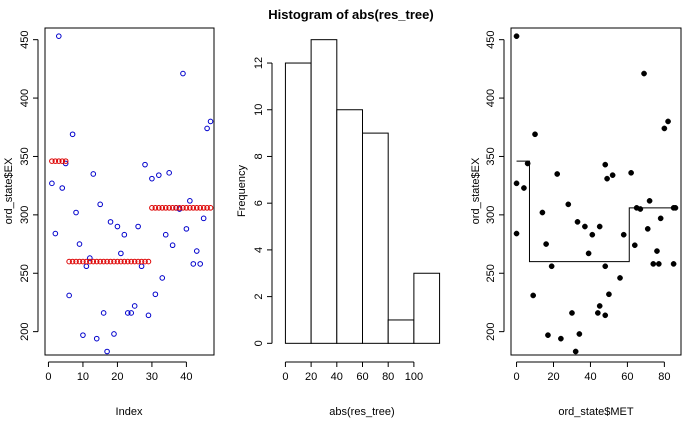  What do you see at coordinates (352, 372) in the screenshot?
I see `x-axis: 0 20 40 60 80 100` at bounding box center [352, 372].